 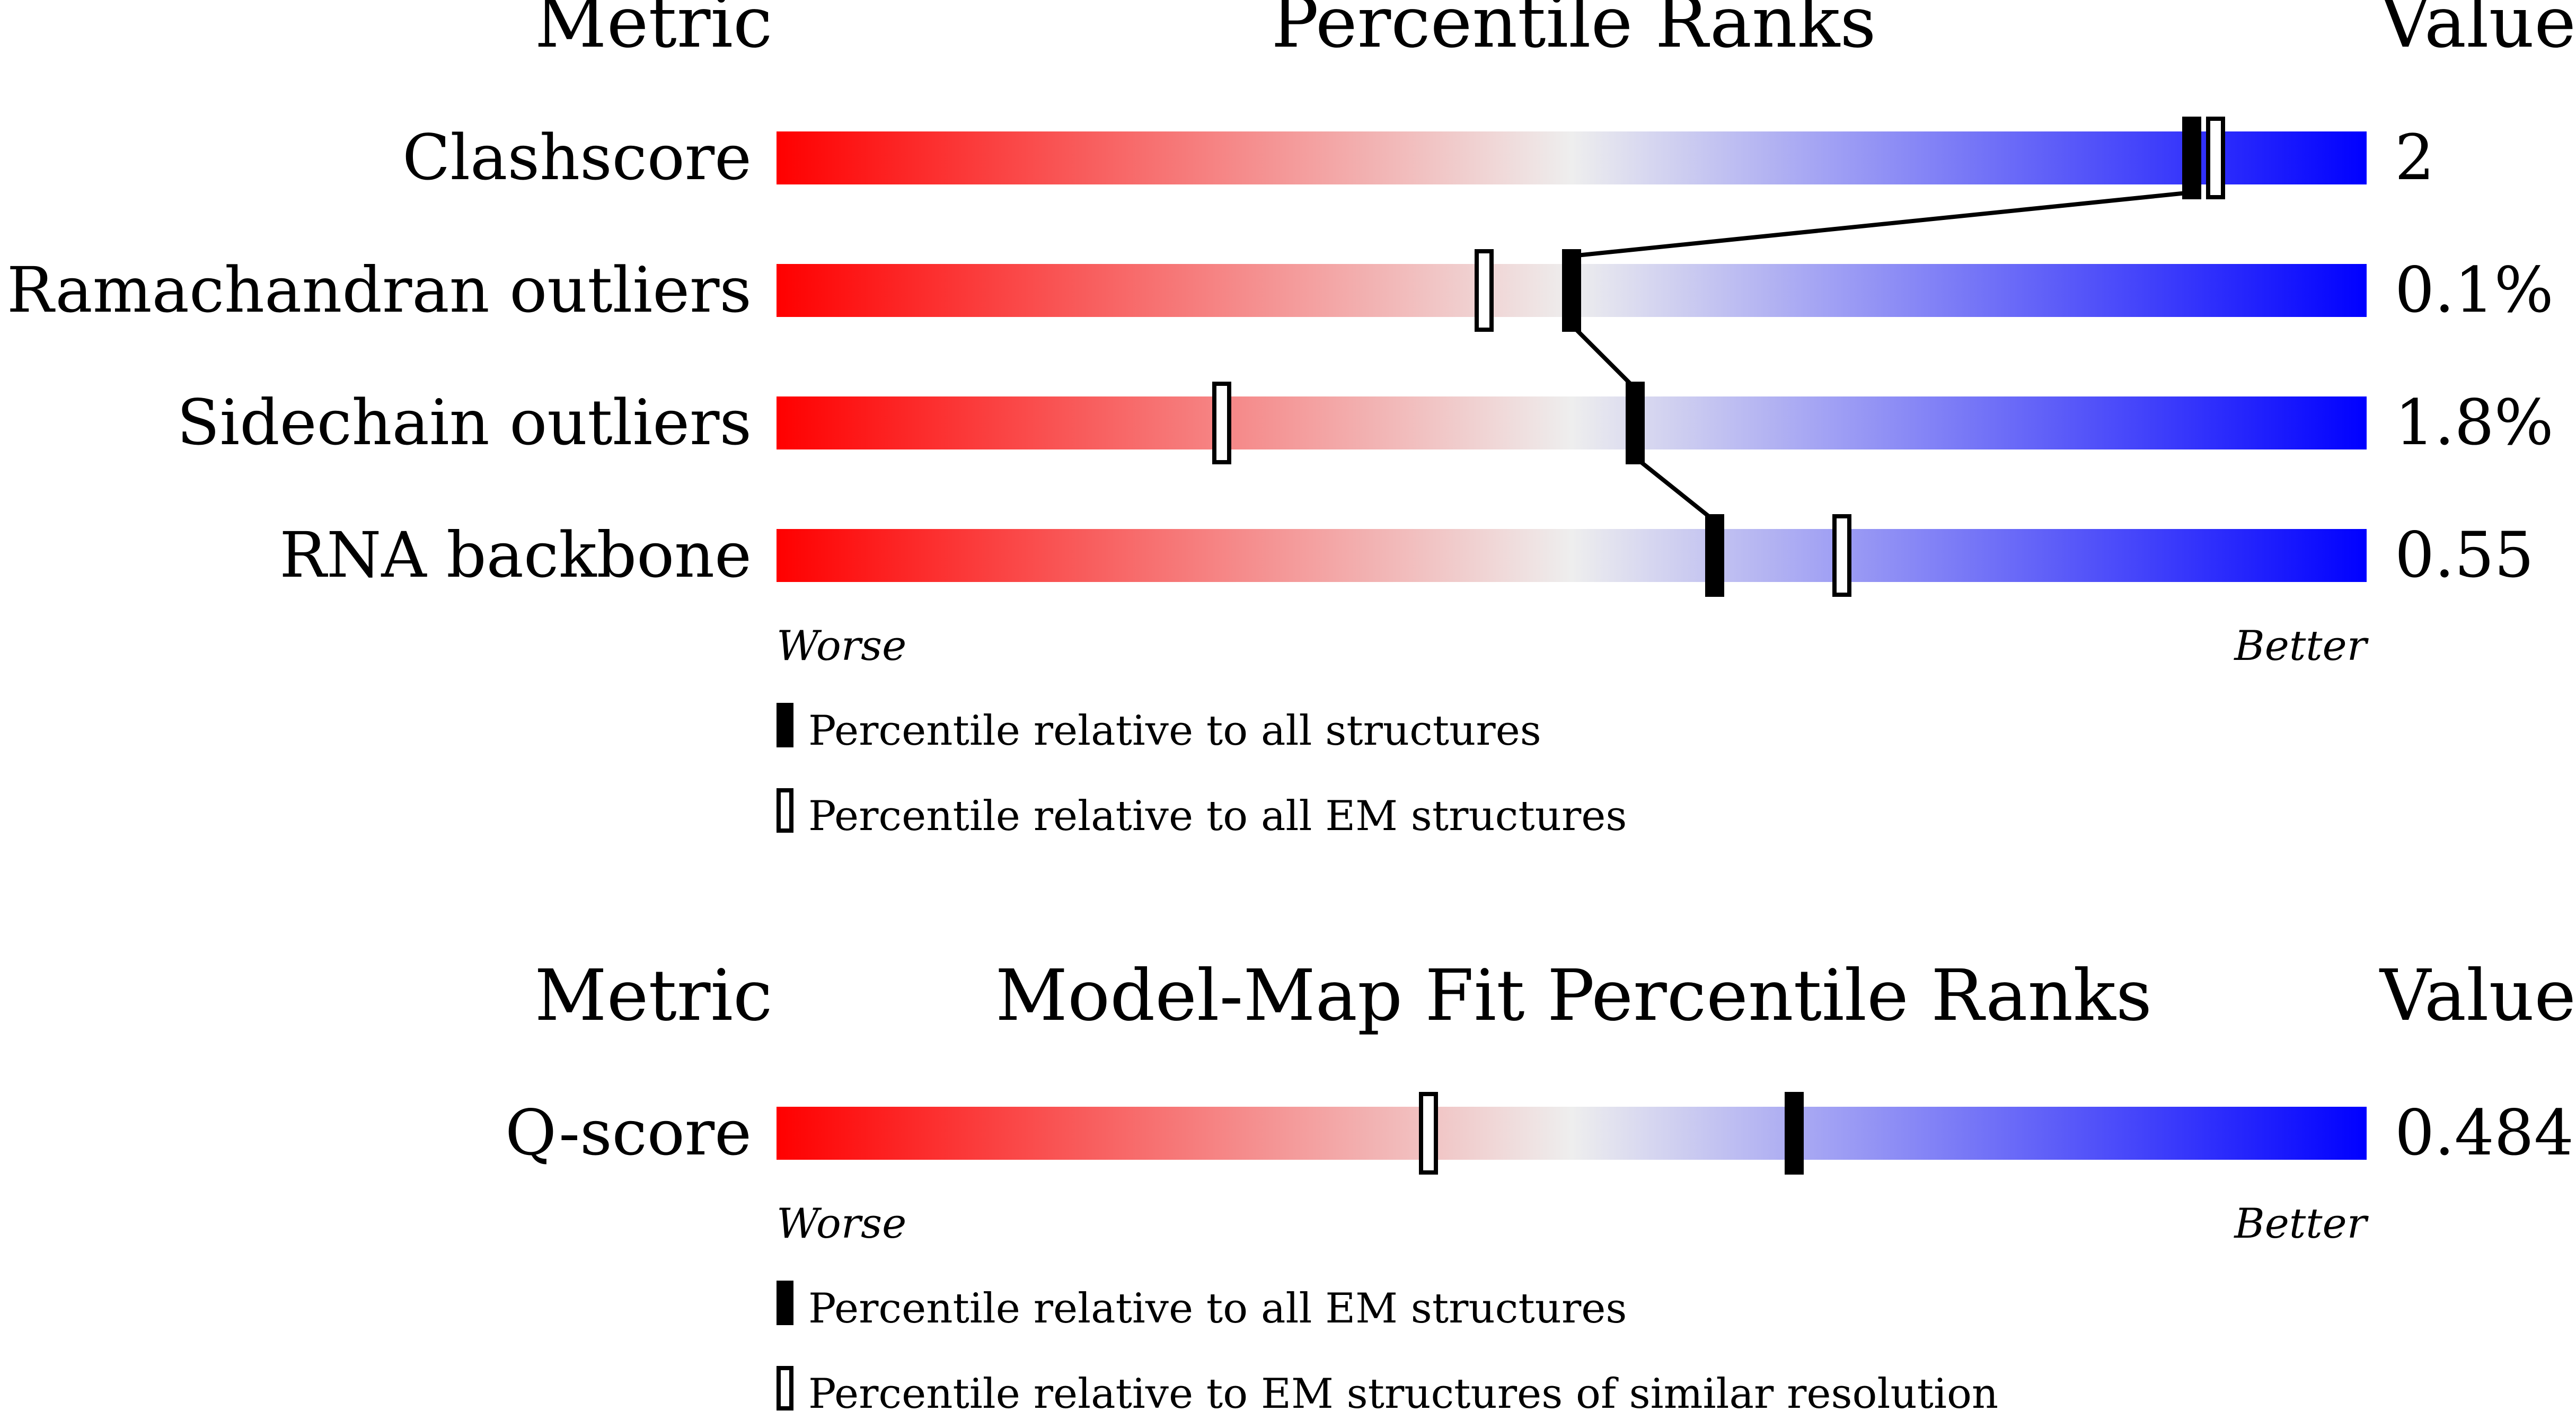 What do you see at coordinates (515, 555) in the screenshot?
I see `metric-label: RNA backbone` at bounding box center [515, 555].